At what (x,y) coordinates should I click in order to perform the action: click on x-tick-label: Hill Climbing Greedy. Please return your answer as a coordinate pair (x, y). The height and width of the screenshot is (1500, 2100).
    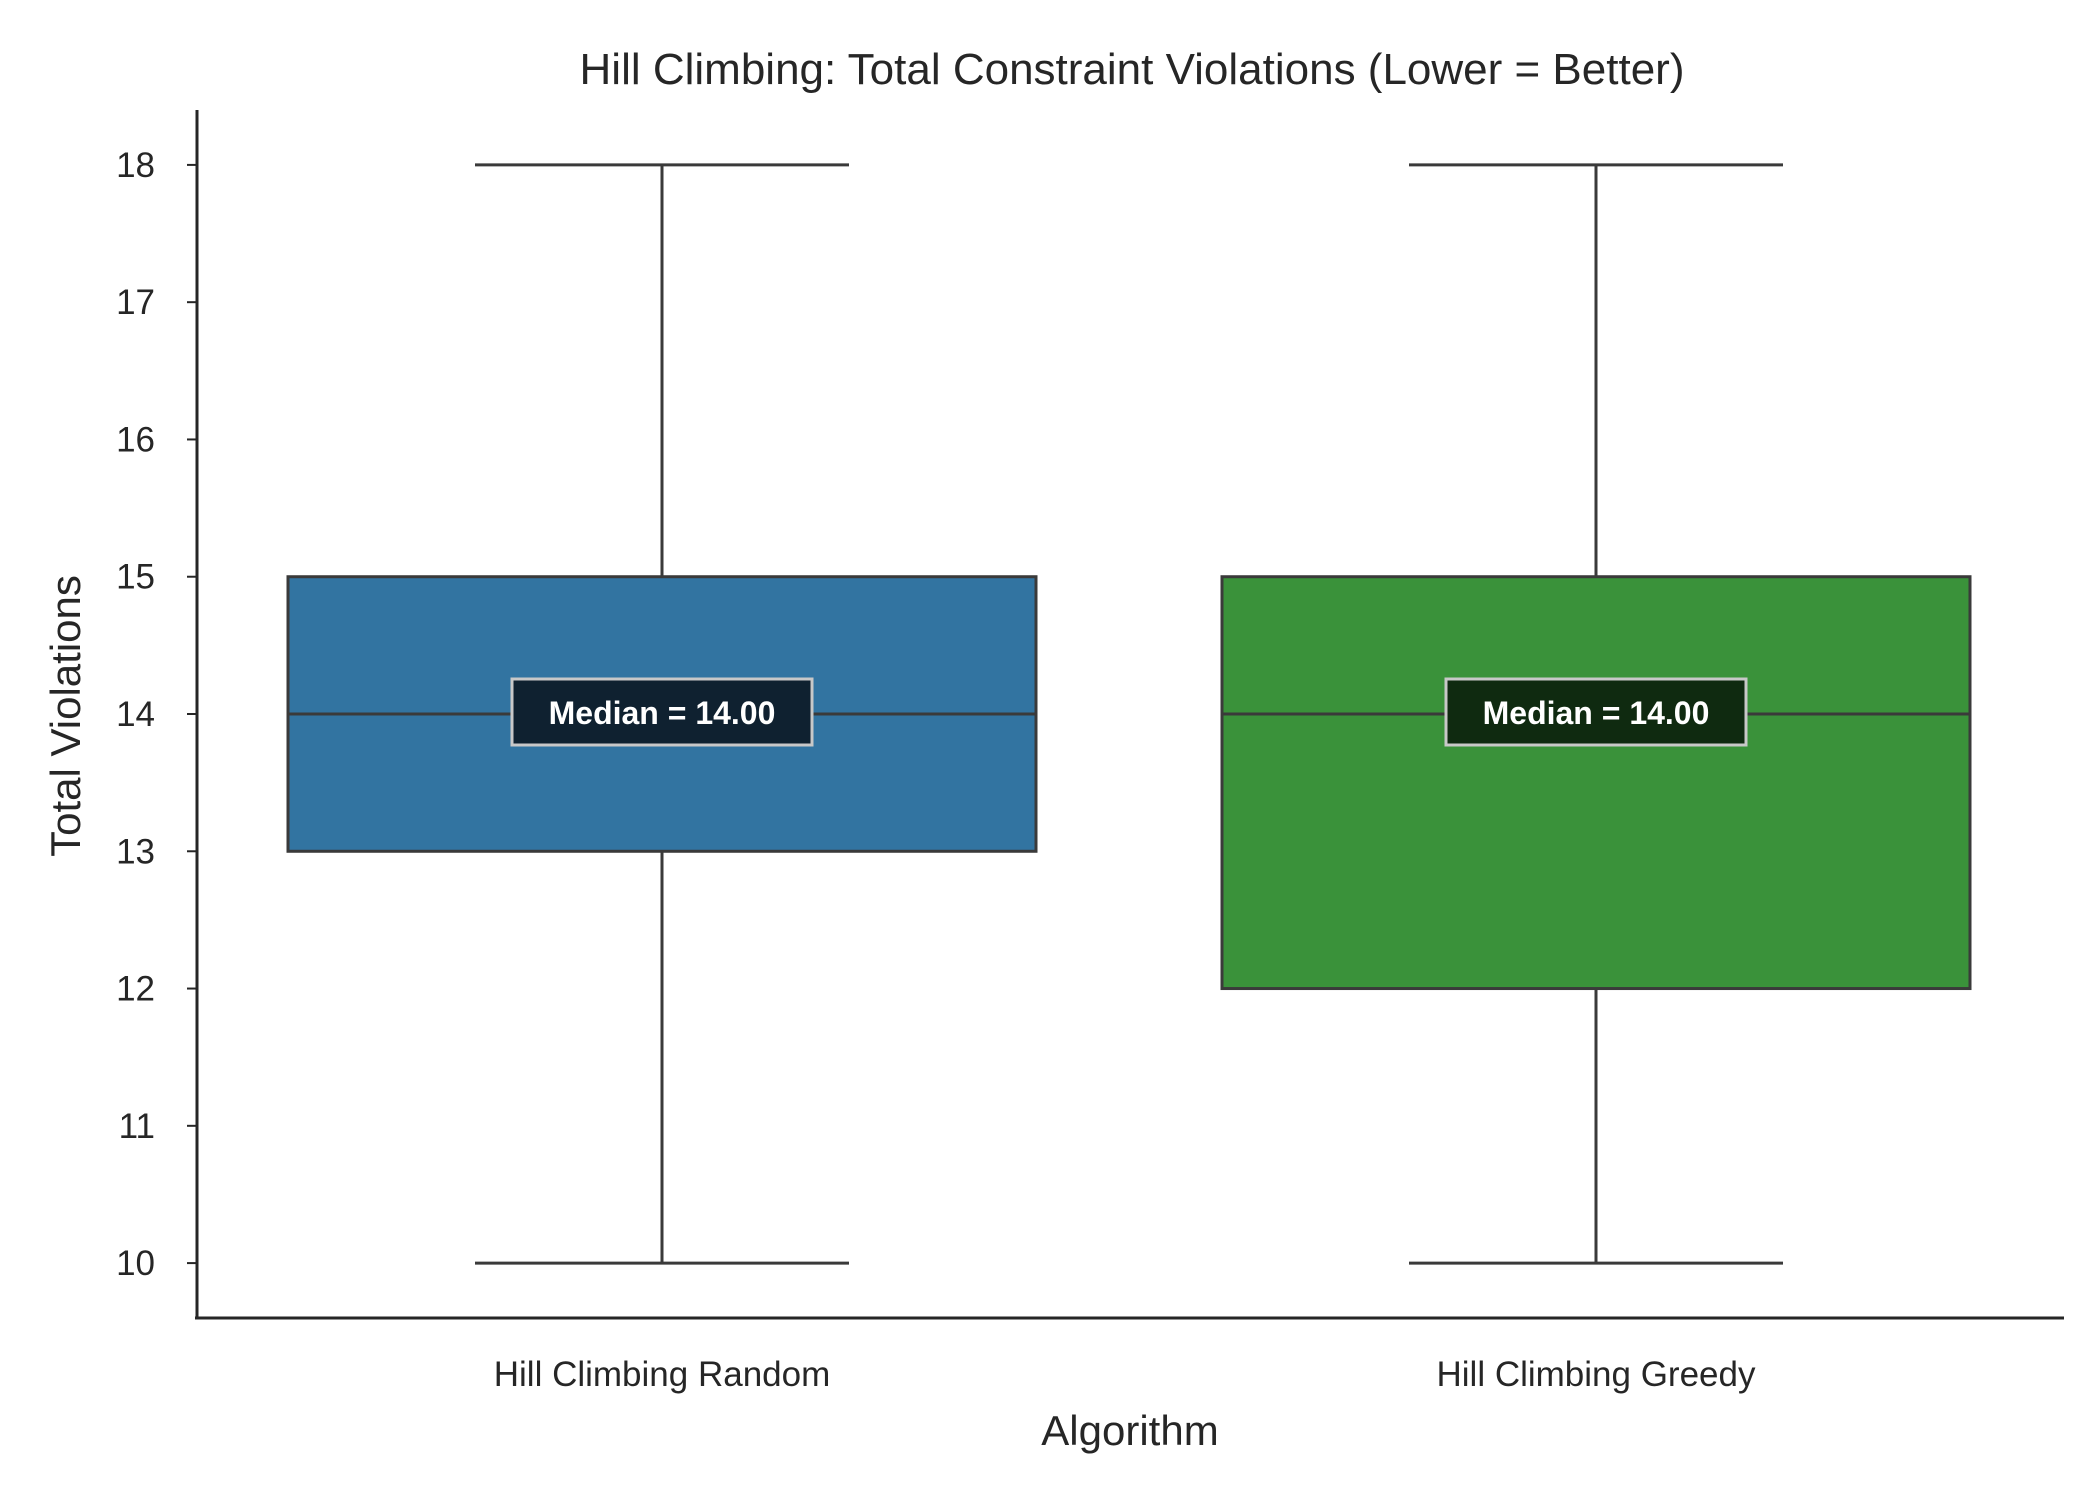
    Looking at the image, I should click on (1596, 1374).